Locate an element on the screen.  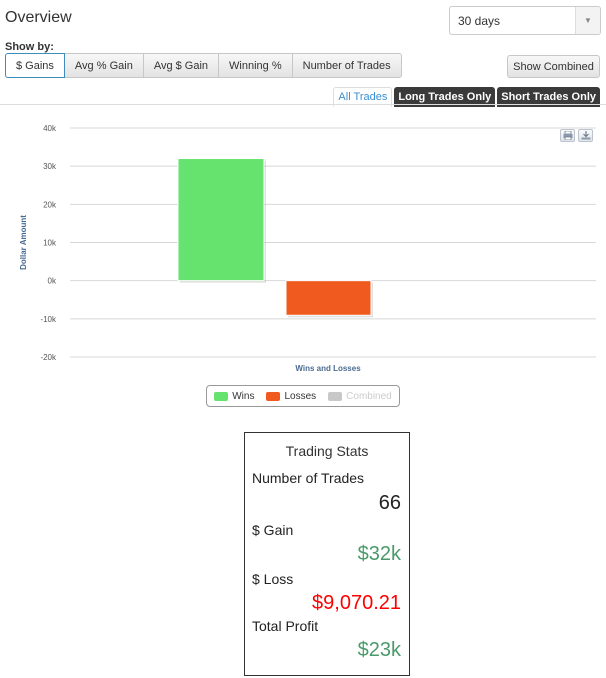
total-profit-label: Total Profit is located at coordinates (285, 626).